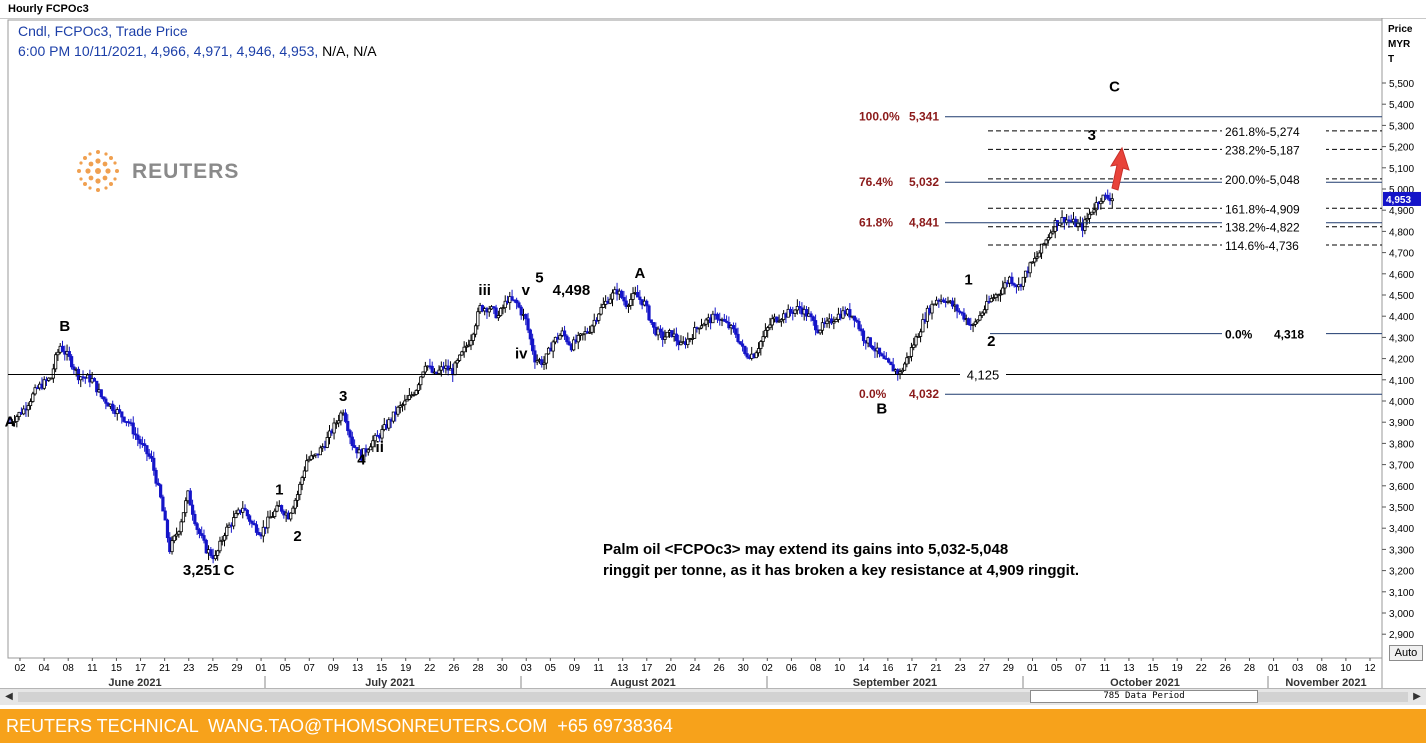  What do you see at coordinates (1274, 130) in the screenshot?
I see `fib-projection-label-bg` at bounding box center [1274, 130].